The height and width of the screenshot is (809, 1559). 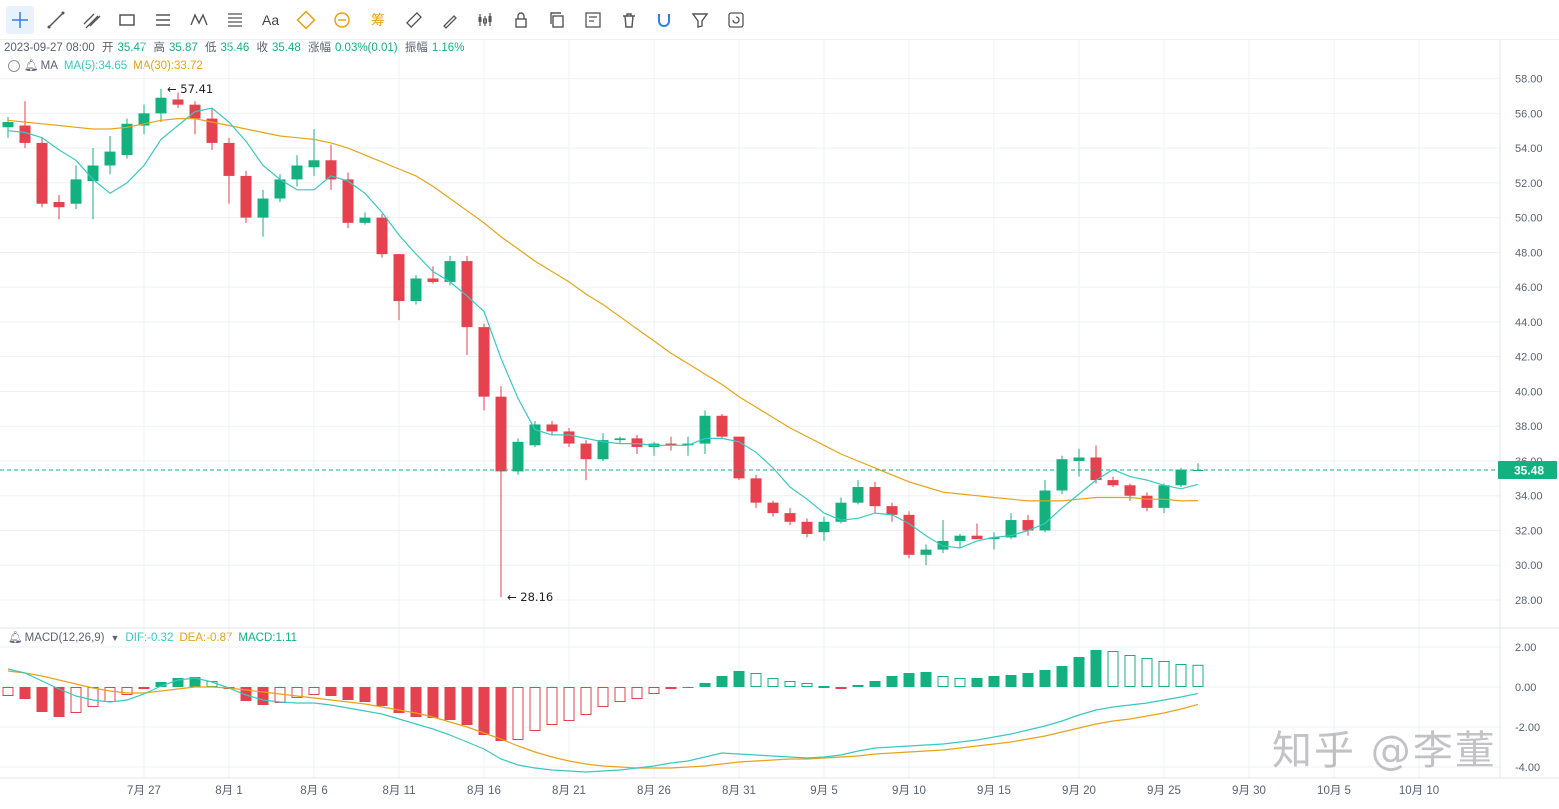 I want to click on crosshair-tool, so click(x=20, y=20).